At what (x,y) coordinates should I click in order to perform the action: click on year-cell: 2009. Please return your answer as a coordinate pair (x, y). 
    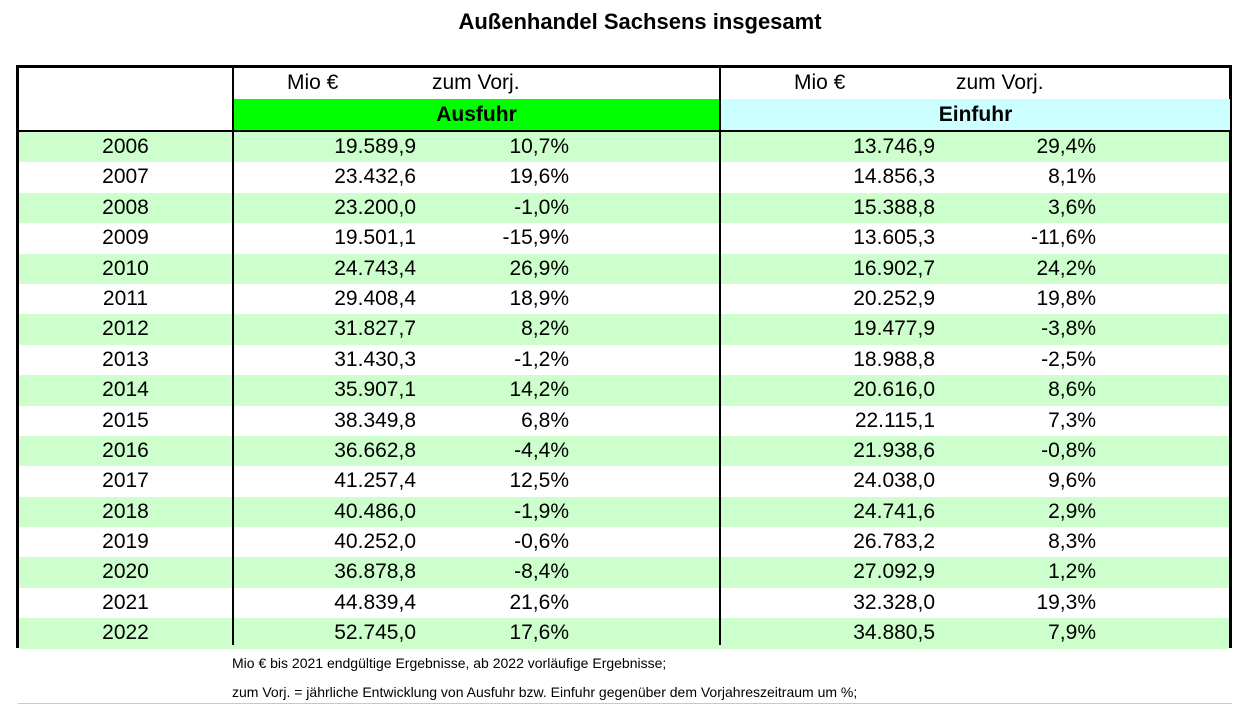
    Looking at the image, I should click on (125, 238).